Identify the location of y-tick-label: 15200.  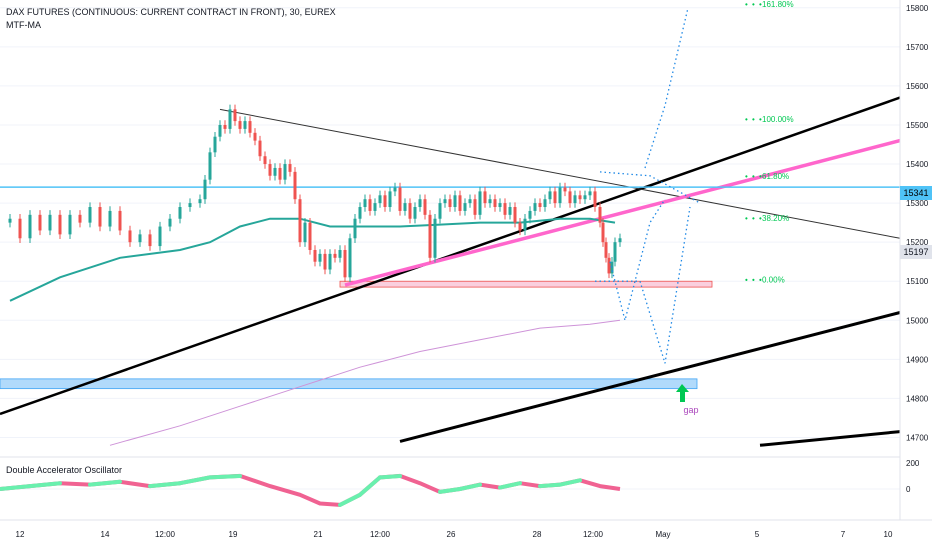
(917, 242).